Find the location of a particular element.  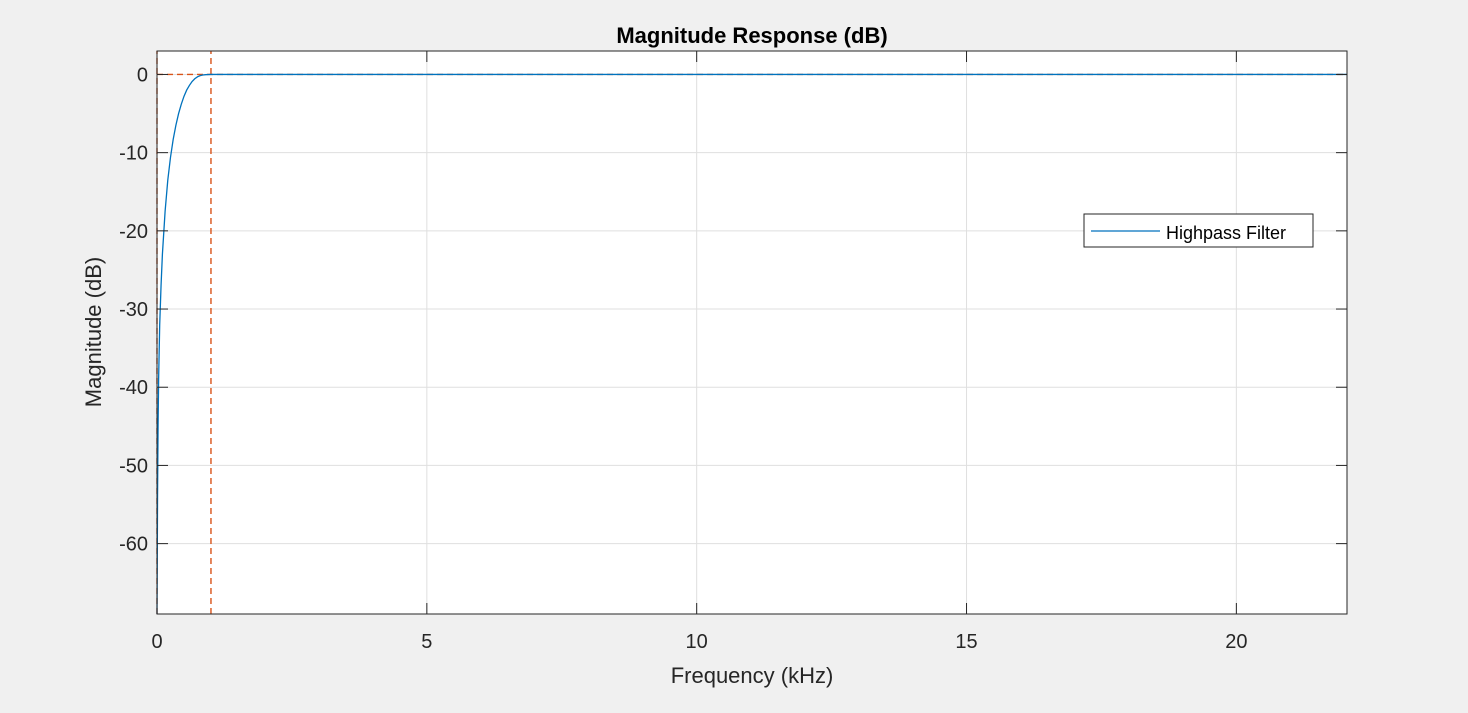

y-tick-label: -30 is located at coordinates (133, 310).